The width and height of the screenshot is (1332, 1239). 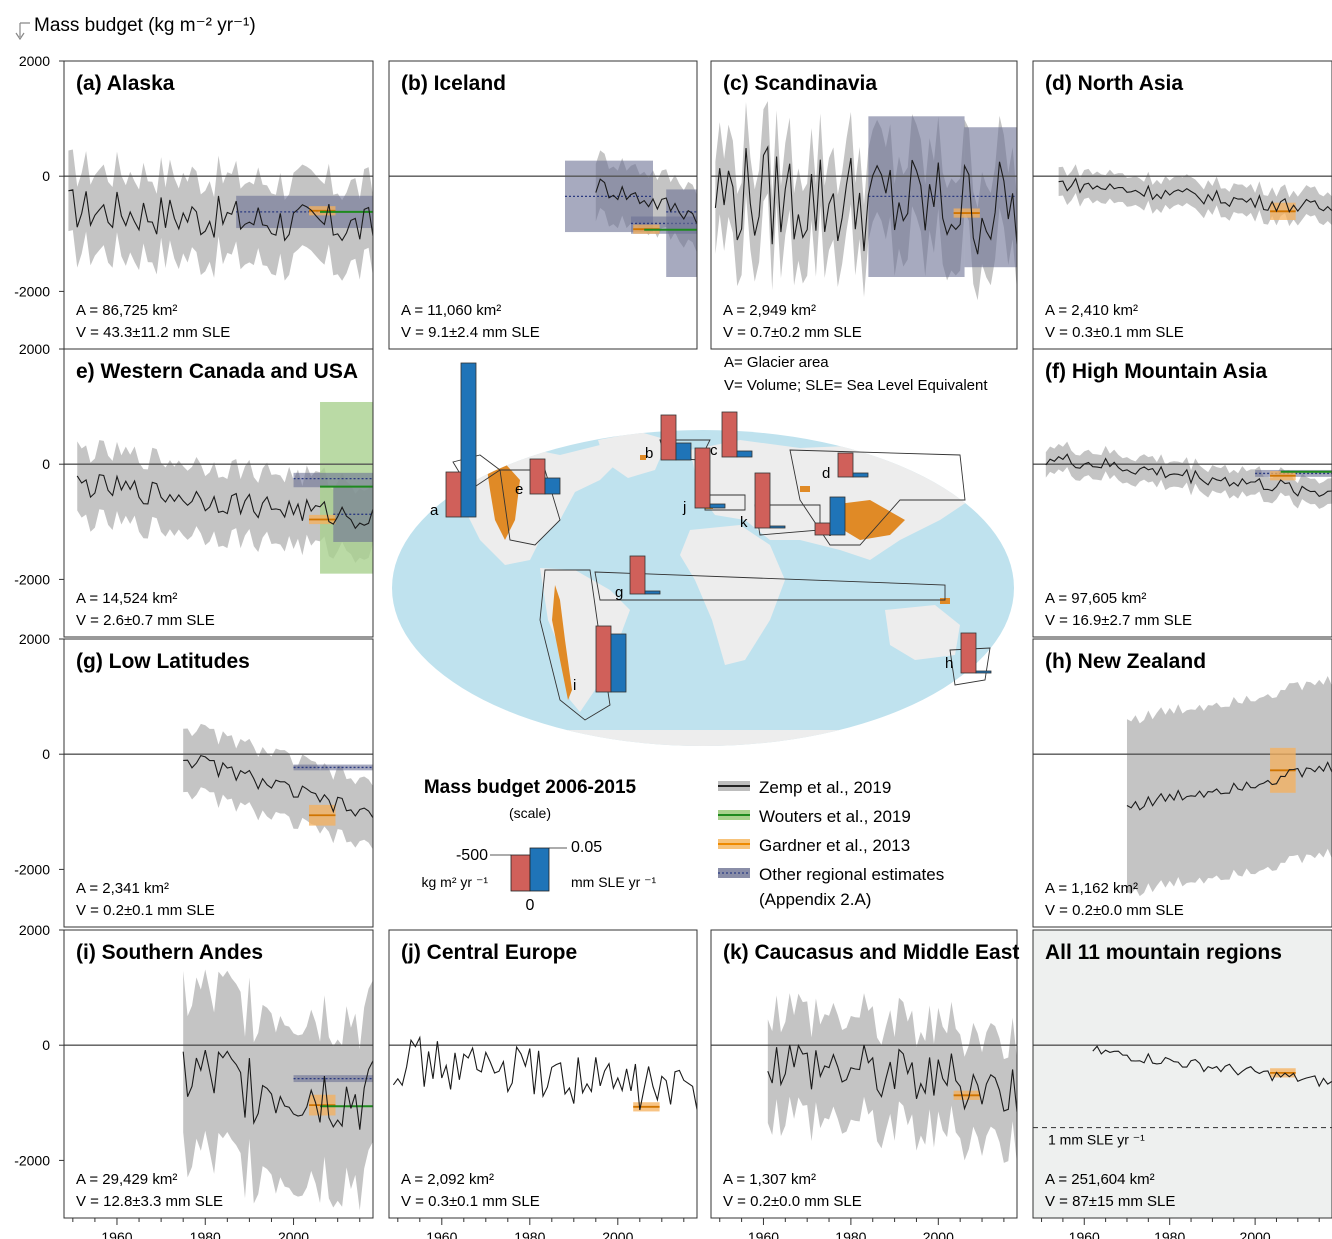 I want to click on x-tick-label: 2000, so click(x=617, y=1234).